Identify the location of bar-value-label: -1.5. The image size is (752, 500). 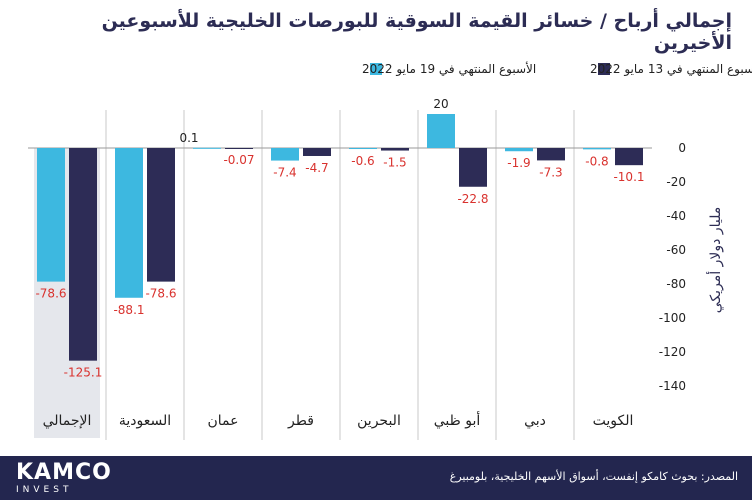
(394, 163).